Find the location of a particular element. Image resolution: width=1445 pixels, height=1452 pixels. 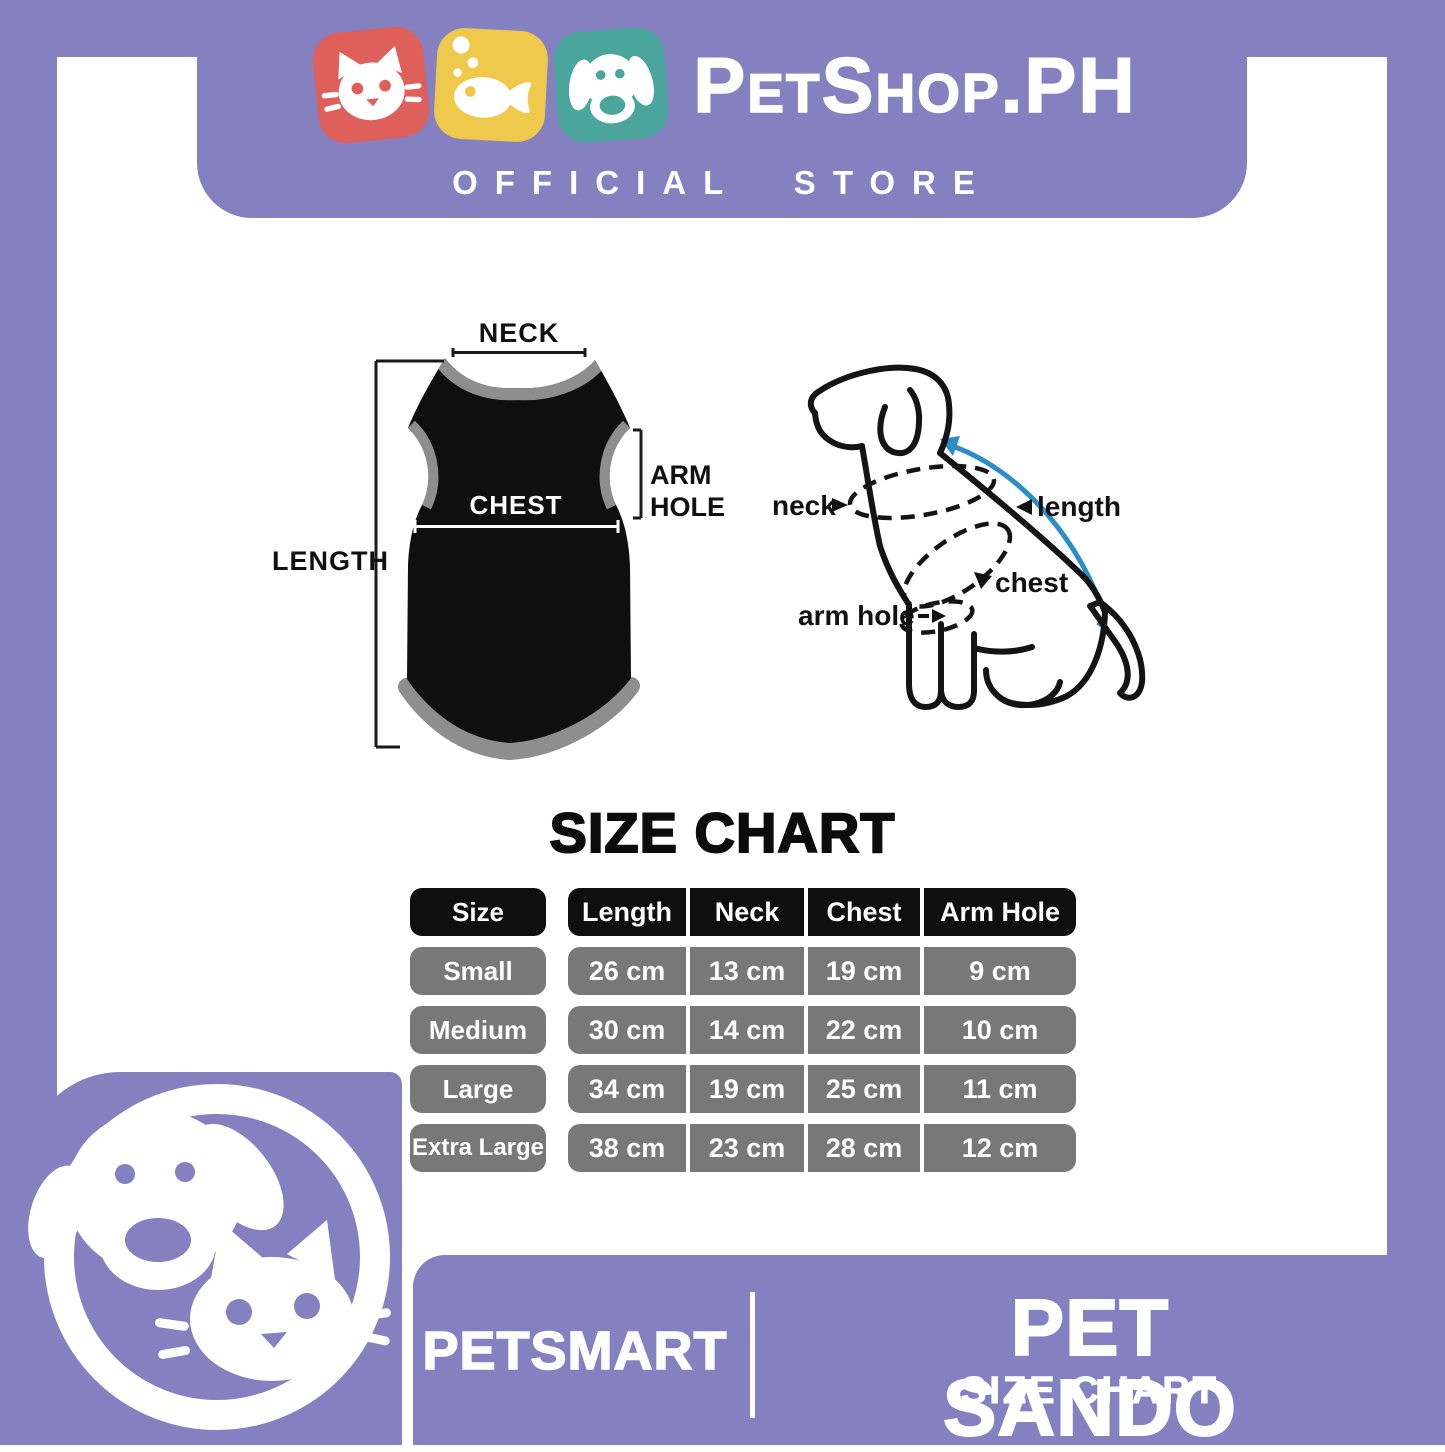

table-cell: 26 cm is located at coordinates (627, 971).